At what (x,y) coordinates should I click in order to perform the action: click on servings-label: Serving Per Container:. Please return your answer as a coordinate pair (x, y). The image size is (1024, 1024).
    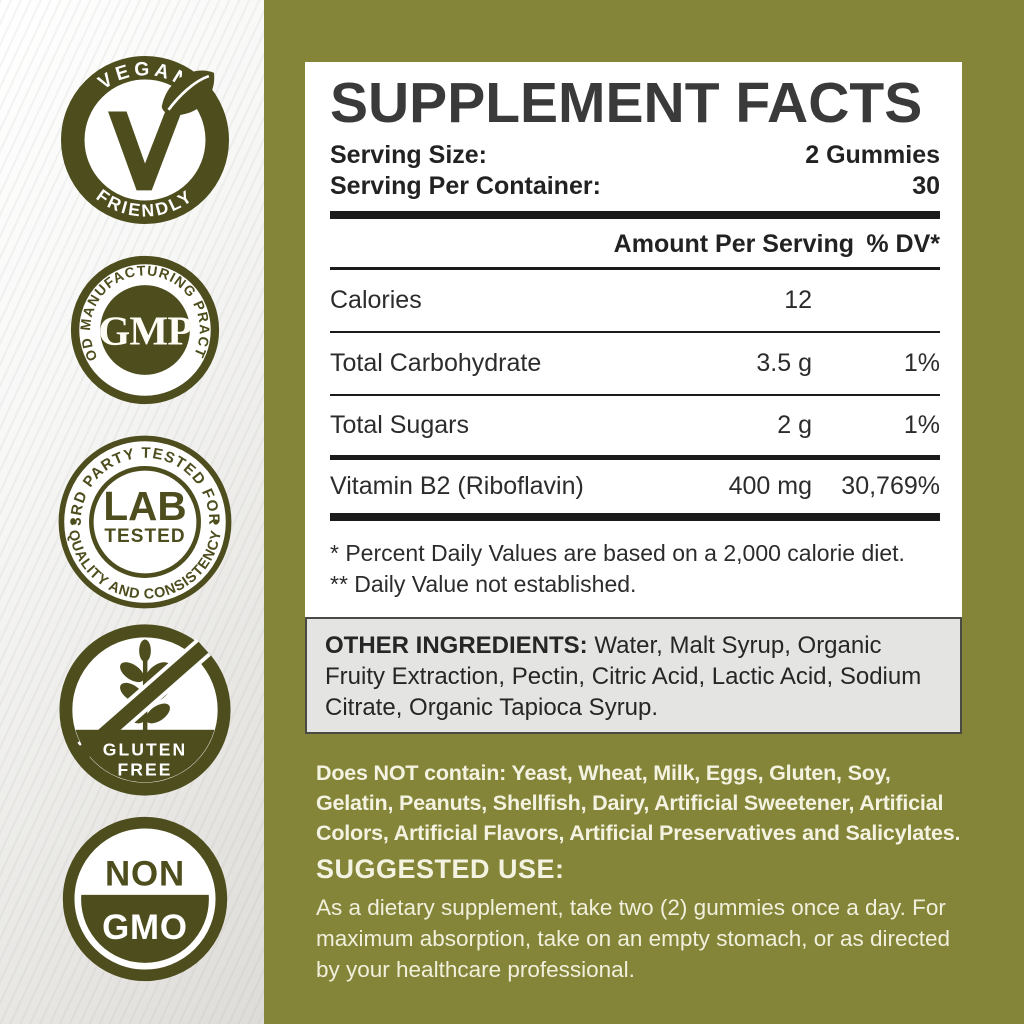
    Looking at the image, I should click on (465, 186).